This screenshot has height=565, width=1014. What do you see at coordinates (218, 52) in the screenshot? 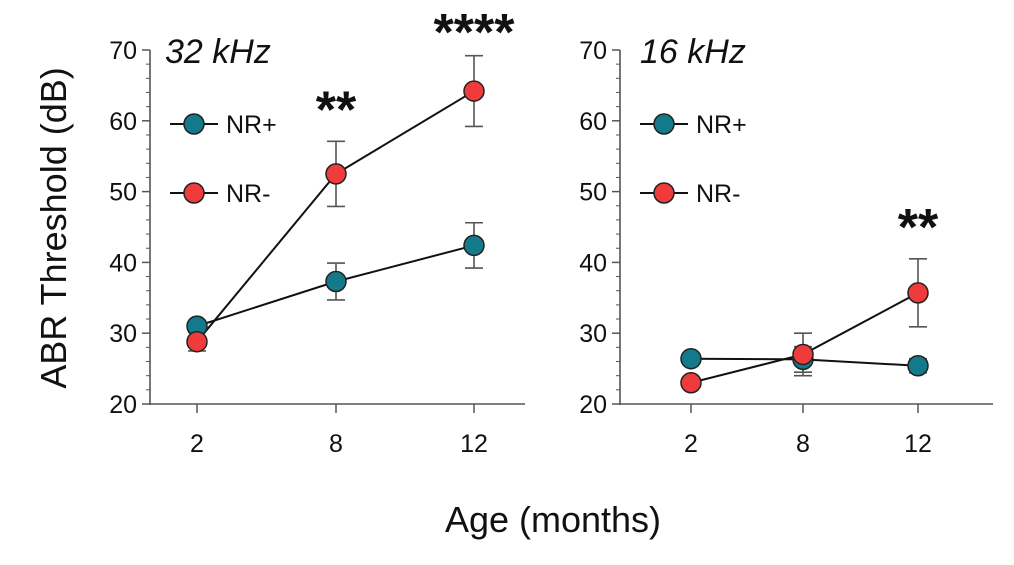
I see `panel-title: 32 kHz` at bounding box center [218, 52].